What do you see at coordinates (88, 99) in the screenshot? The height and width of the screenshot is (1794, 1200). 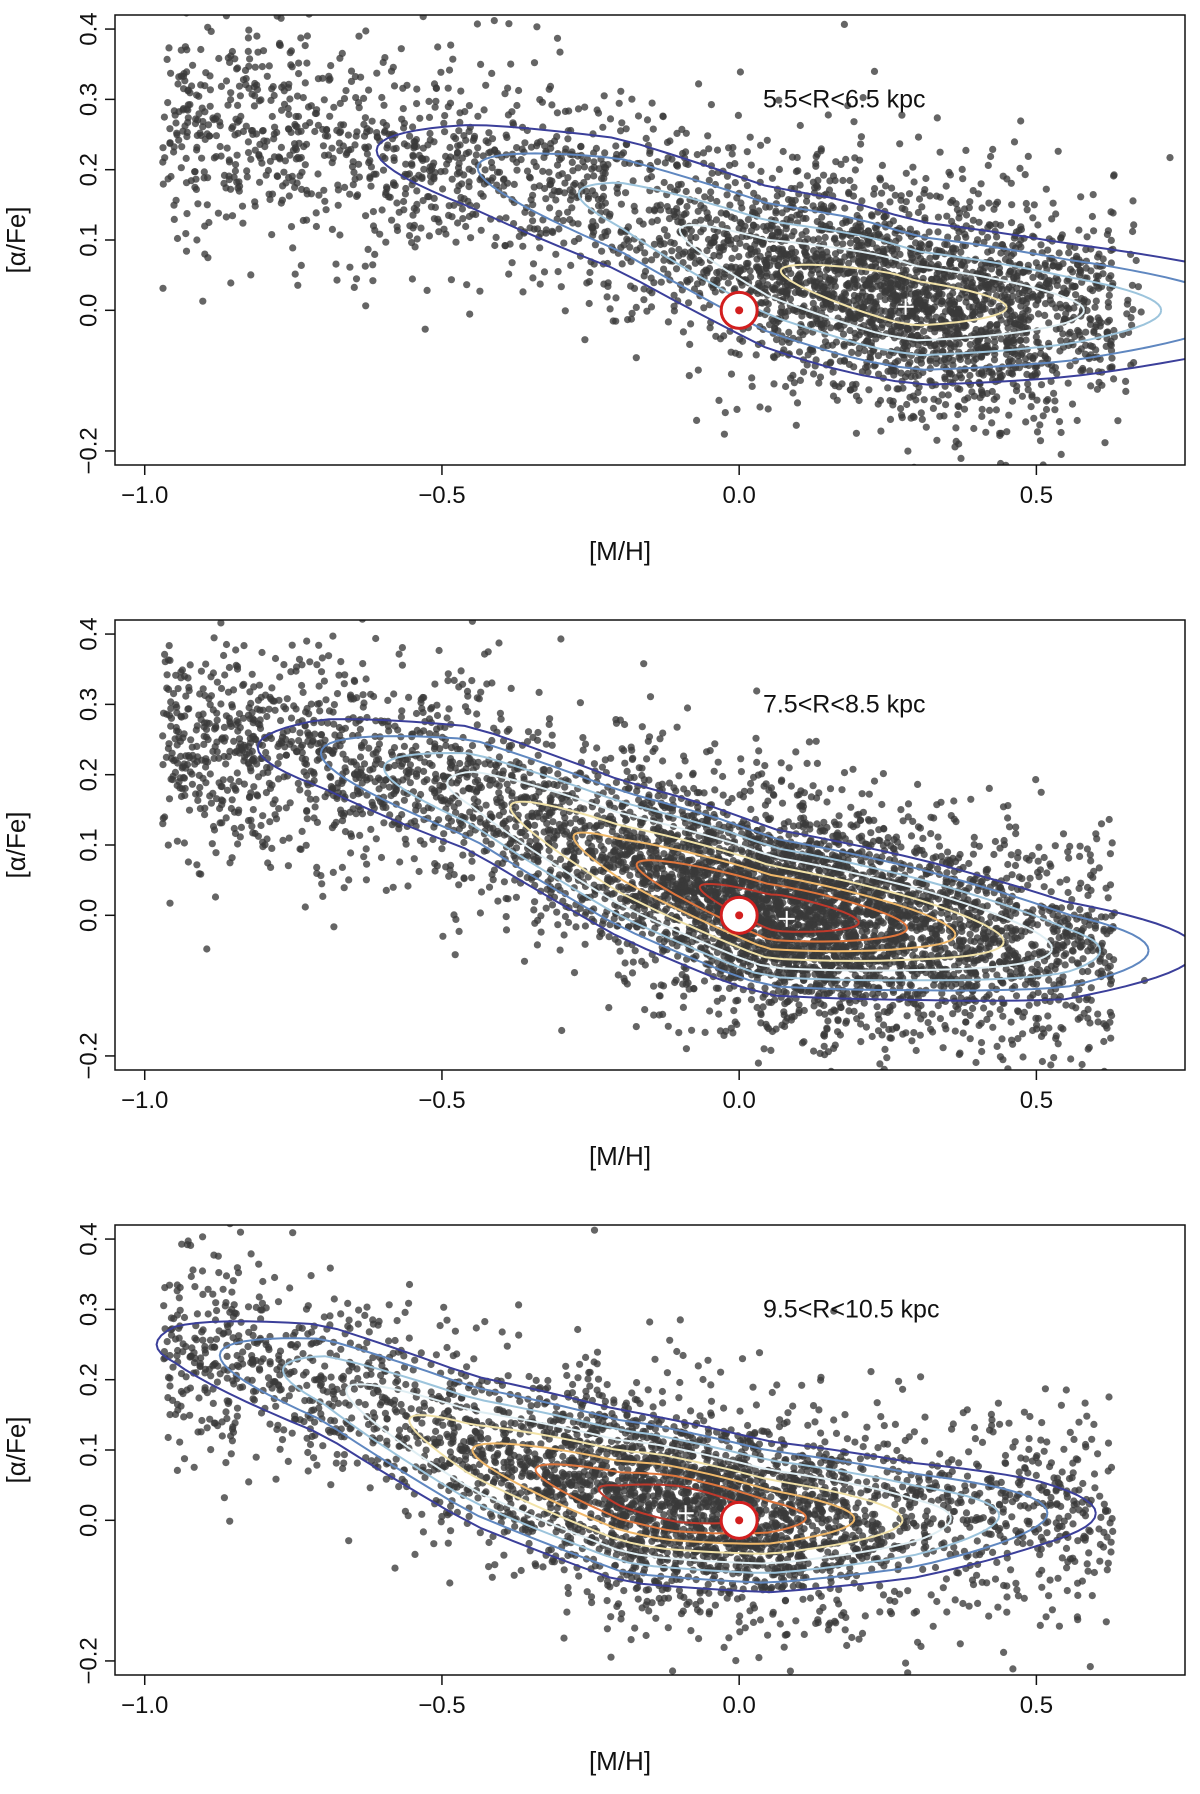 I see `y-tick-label: 0.3` at bounding box center [88, 99].